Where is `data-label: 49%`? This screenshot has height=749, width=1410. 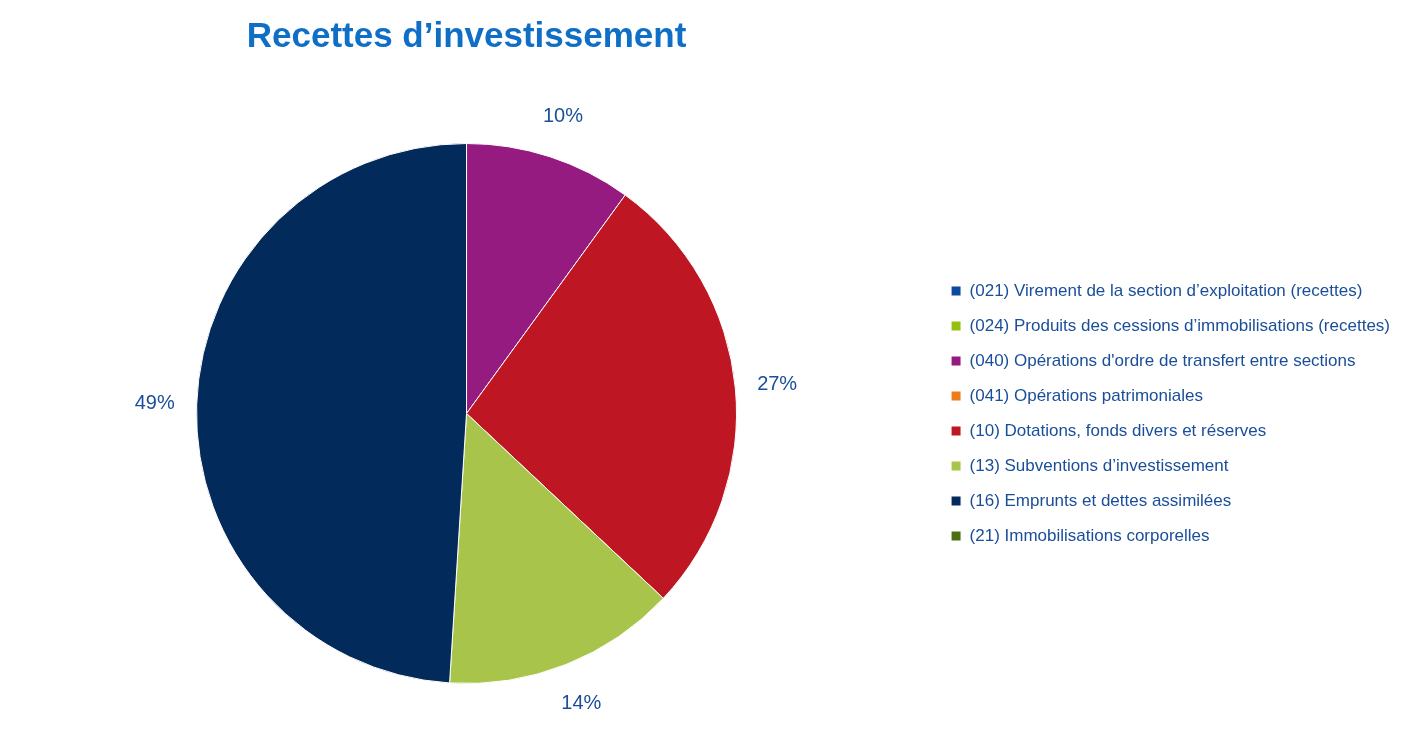
data-label: 49% is located at coordinates (154, 402).